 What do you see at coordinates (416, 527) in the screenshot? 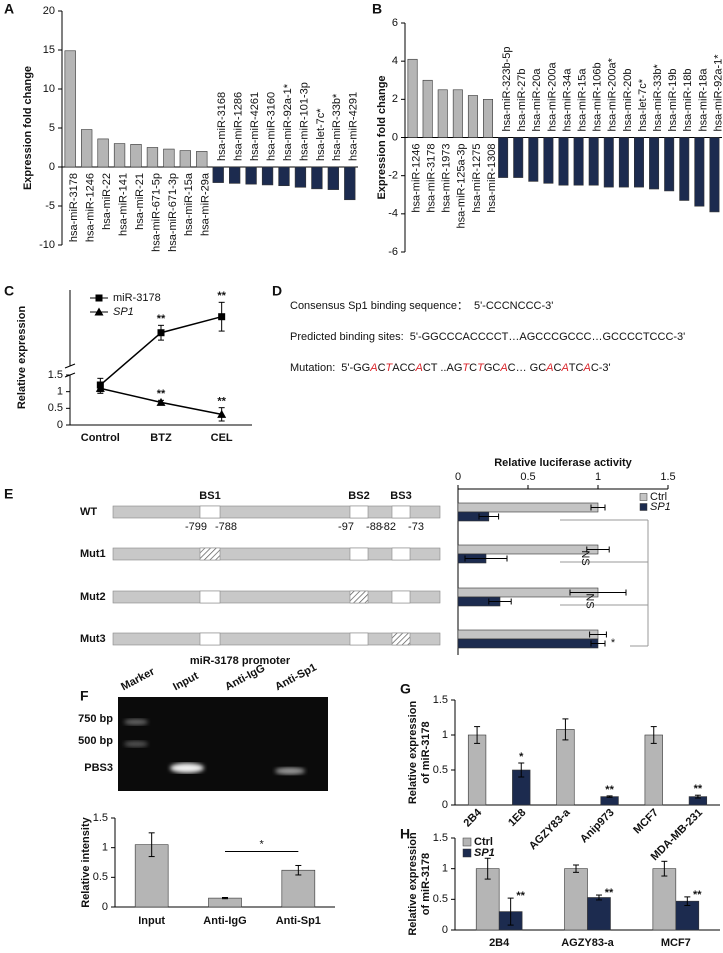
I see `site-position: -73` at bounding box center [416, 527].